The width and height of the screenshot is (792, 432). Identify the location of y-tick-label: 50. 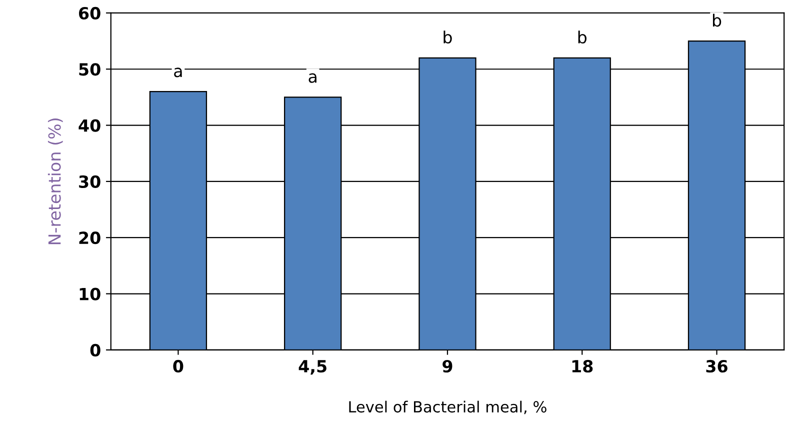
(89, 69).